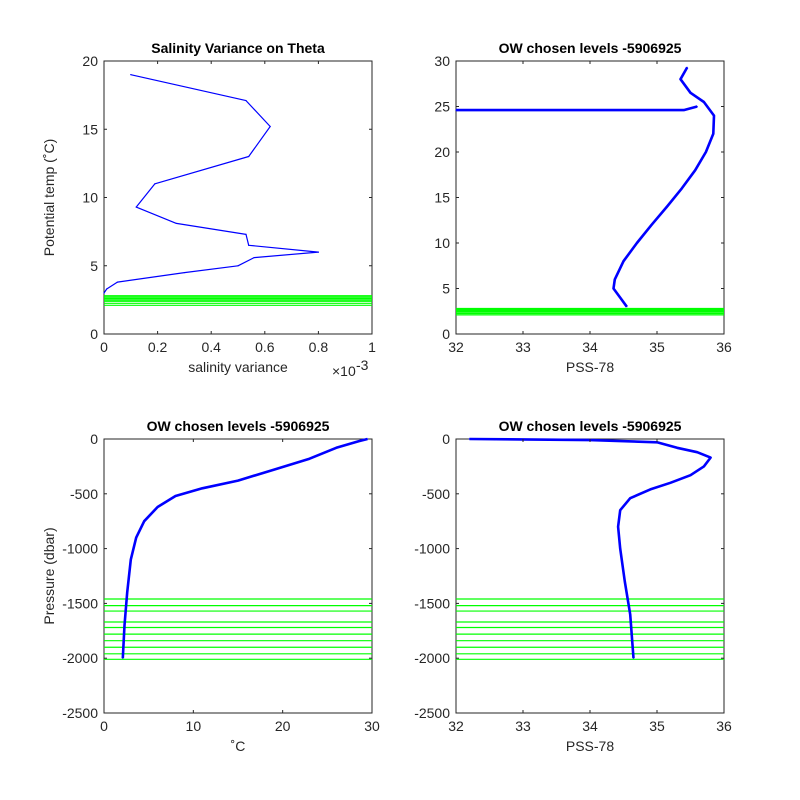 Image resolution: width=800 pixels, height=800 pixels. Describe the element at coordinates (456, 726) in the screenshot. I see `x-tick-label: 32` at that location.